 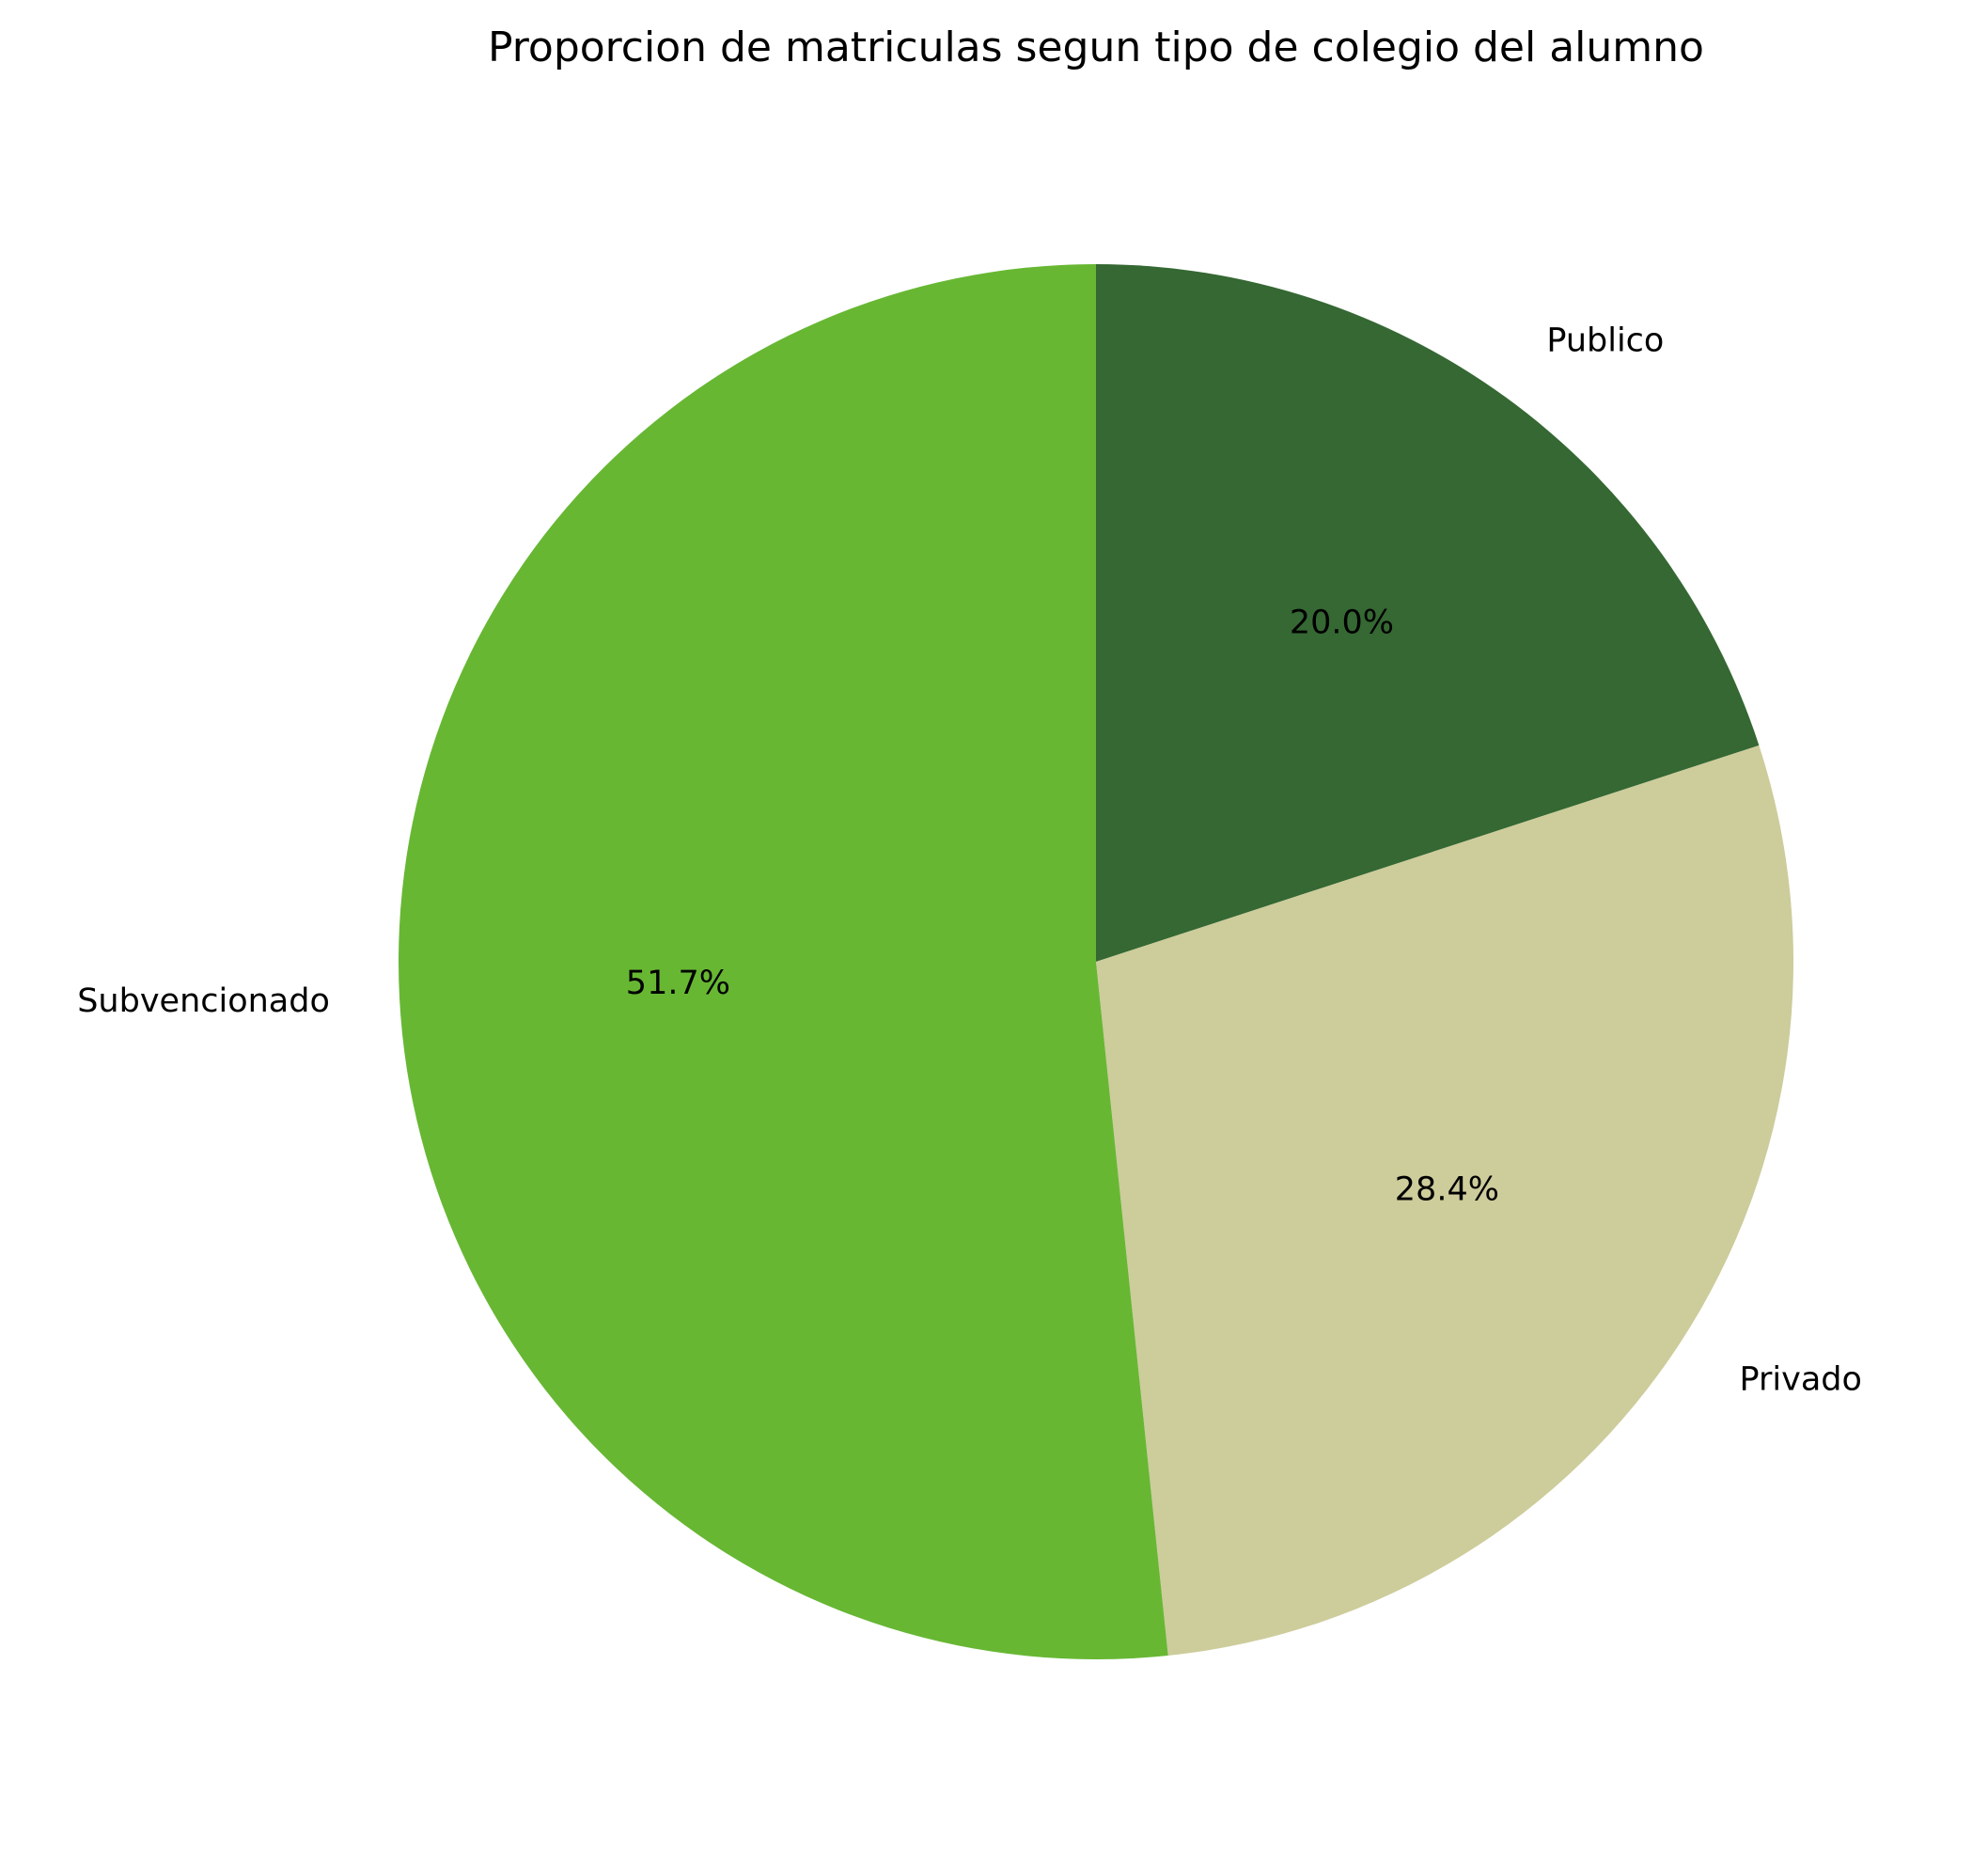 What do you see at coordinates (1342, 623) in the screenshot?
I see `slice-percent-publico: 20.0%` at bounding box center [1342, 623].